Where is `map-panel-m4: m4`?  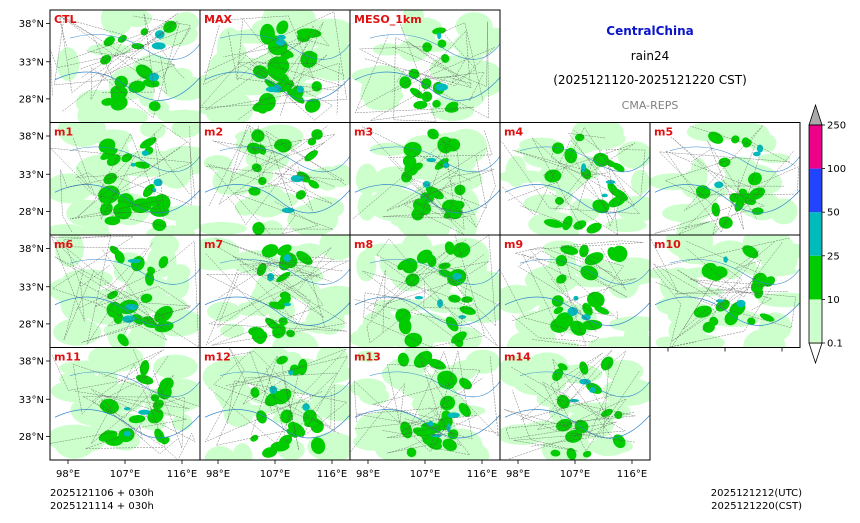 map-panel-m4: m4 is located at coordinates (575, 179).